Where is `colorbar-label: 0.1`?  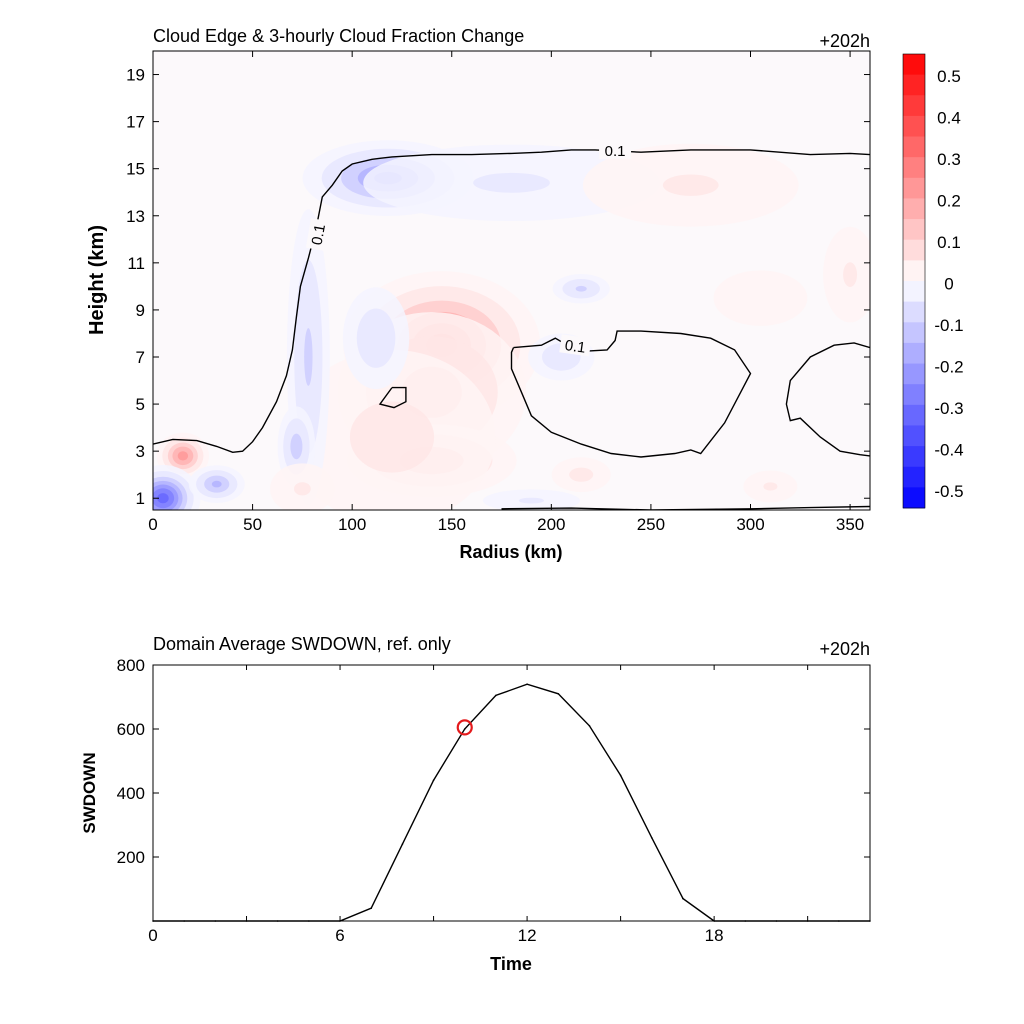
colorbar-label: 0.1 is located at coordinates (949, 242).